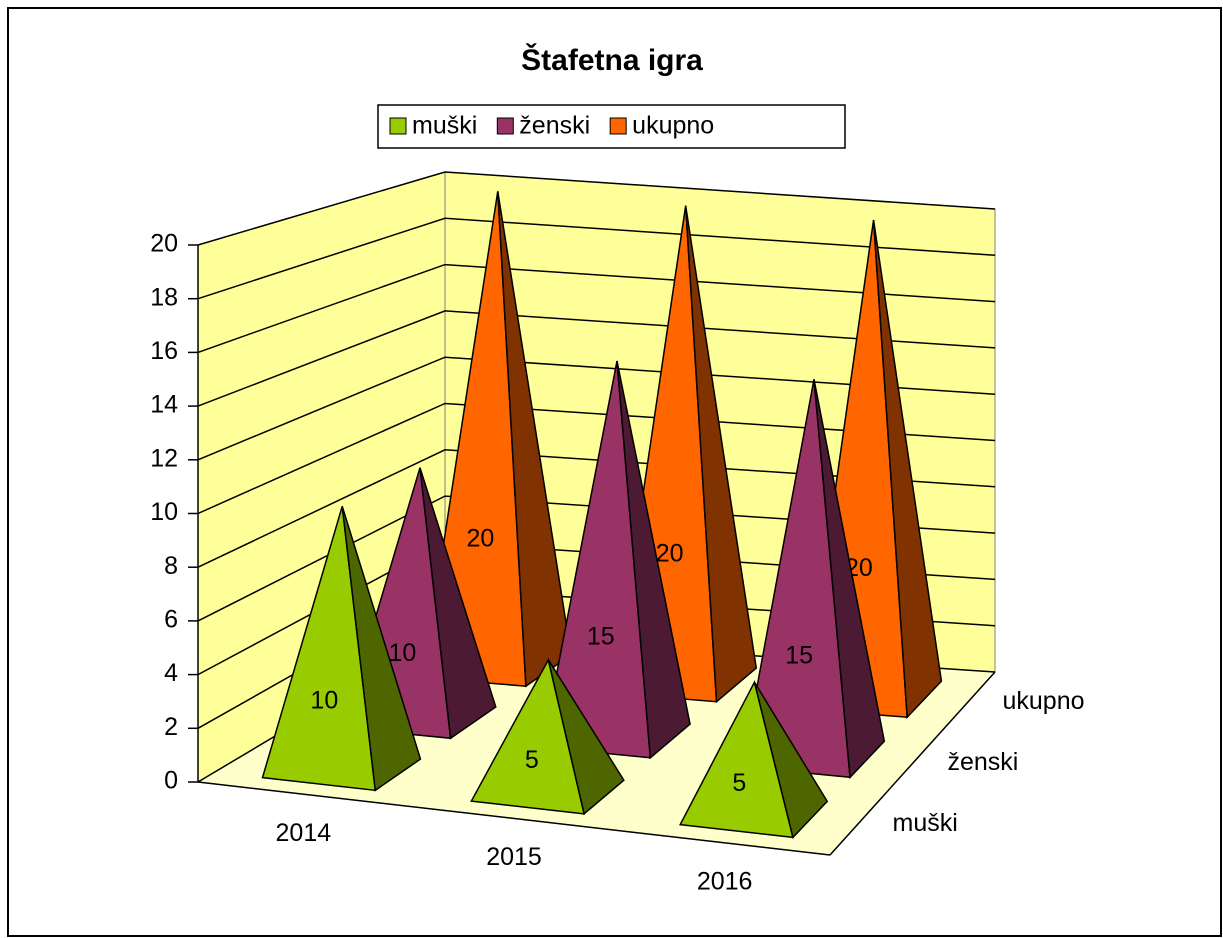 The image size is (1223, 938). What do you see at coordinates (514, 818) in the screenshot?
I see `x-axis` at bounding box center [514, 818].